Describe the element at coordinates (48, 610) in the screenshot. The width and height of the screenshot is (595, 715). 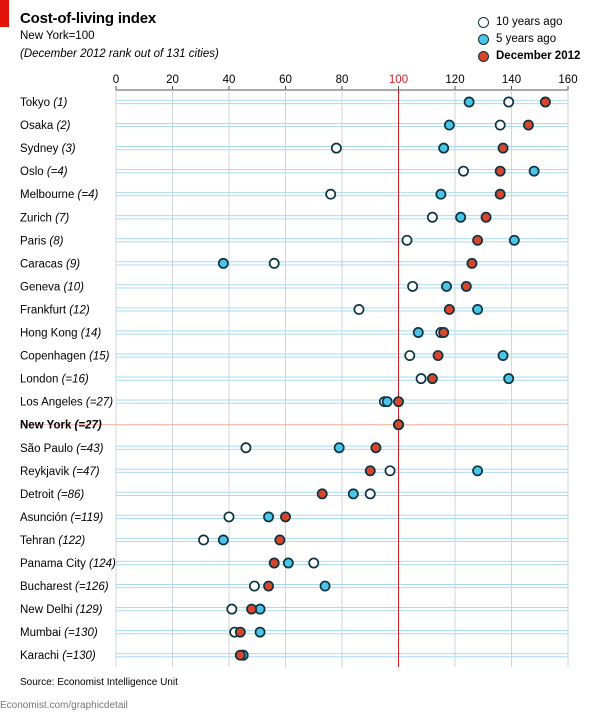
I see `city-name-new-delhi: New Delhi` at that location.